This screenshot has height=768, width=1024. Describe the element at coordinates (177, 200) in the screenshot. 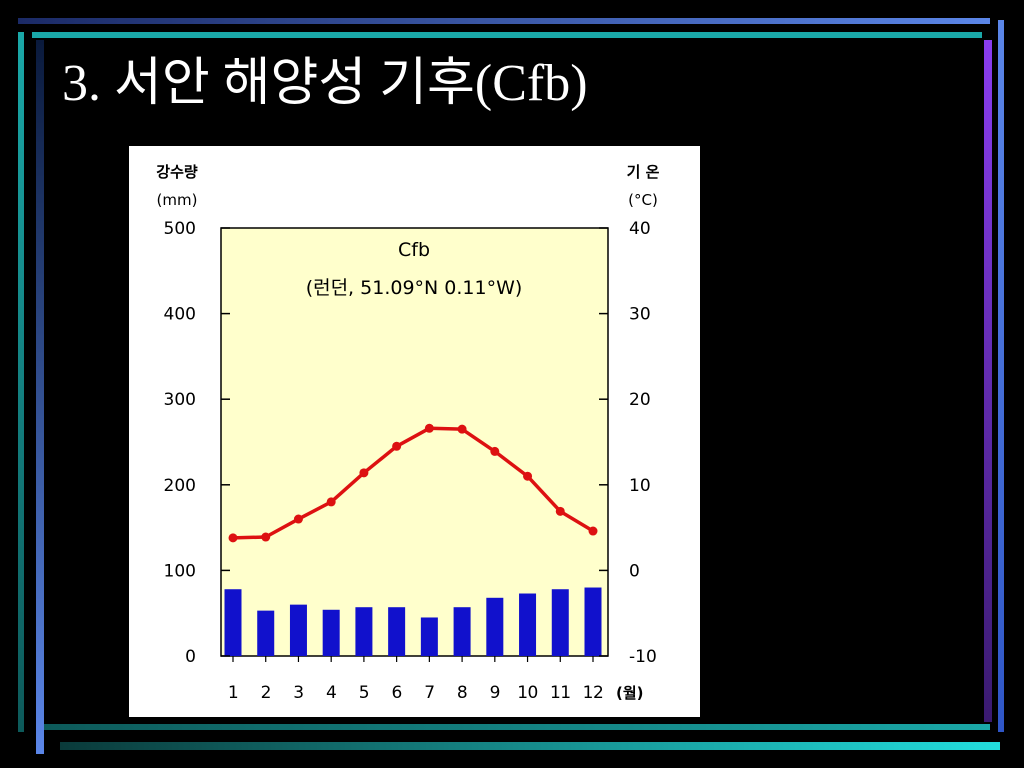

I see `left-axis-unit: (mm)` at that location.